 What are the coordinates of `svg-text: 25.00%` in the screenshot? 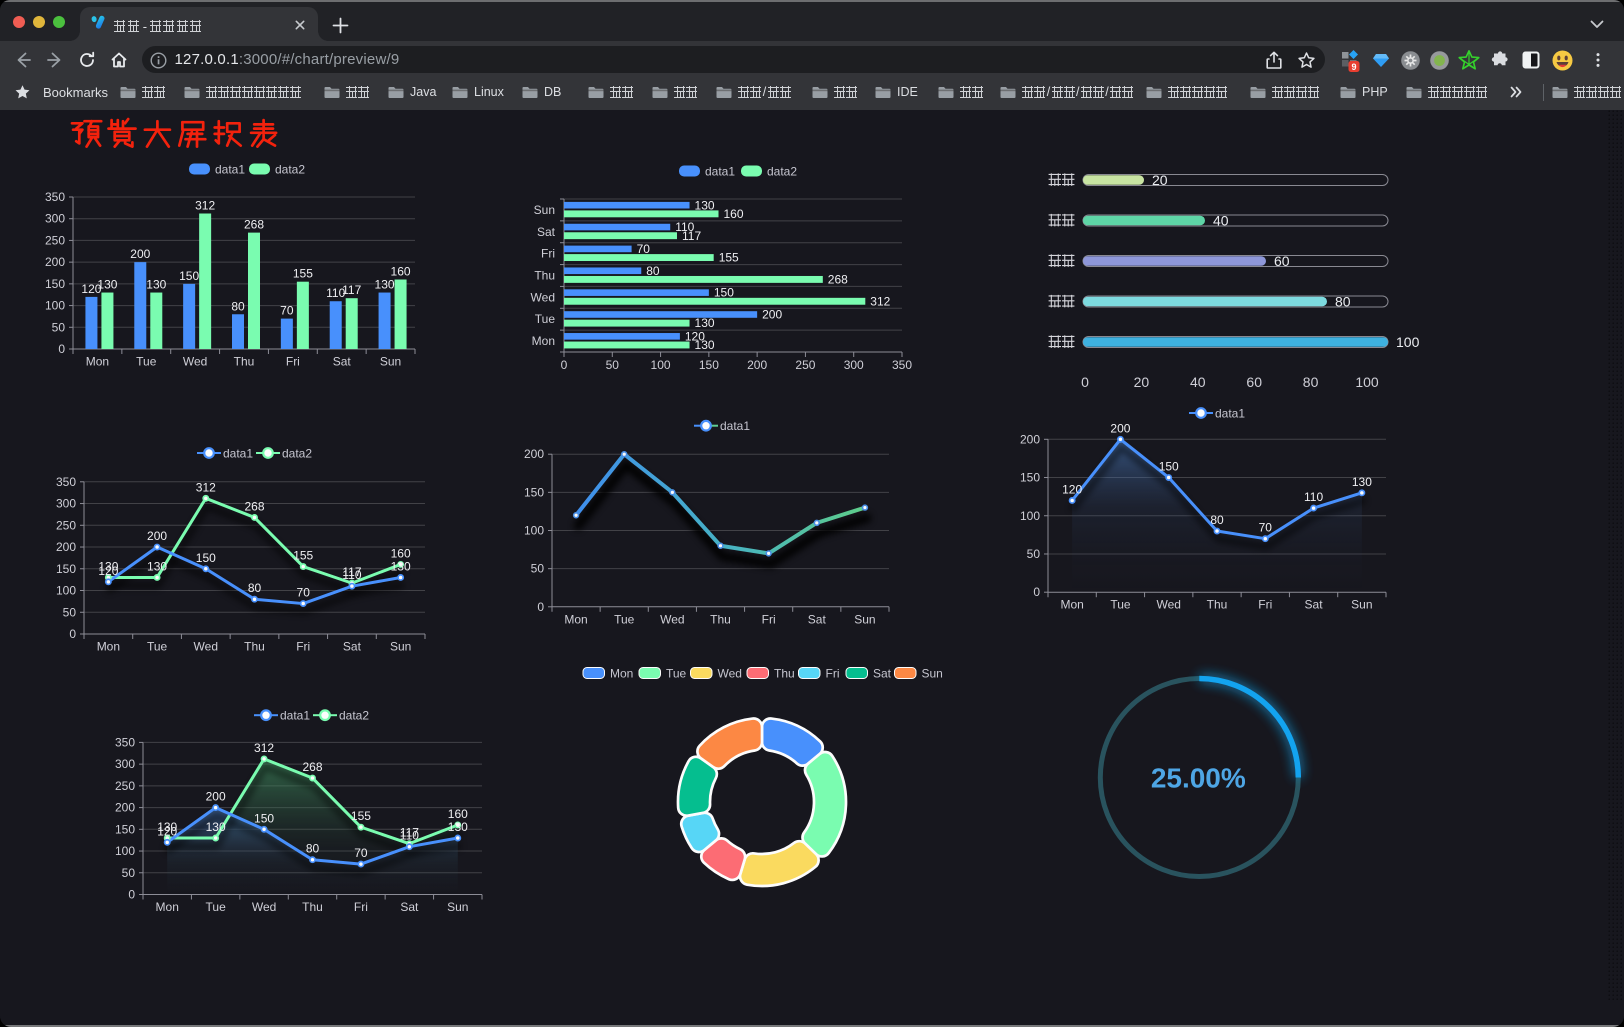 It's located at (1198, 778).